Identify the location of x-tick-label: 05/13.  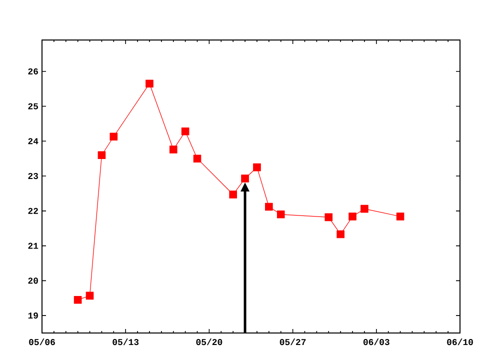
(125, 342).